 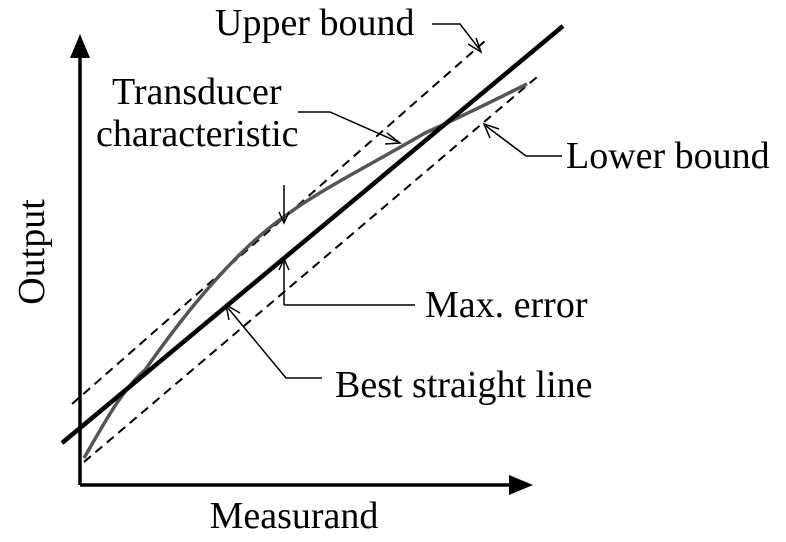 I want to click on lower-bound-leader-arrowhead, so click(x=491, y=130).